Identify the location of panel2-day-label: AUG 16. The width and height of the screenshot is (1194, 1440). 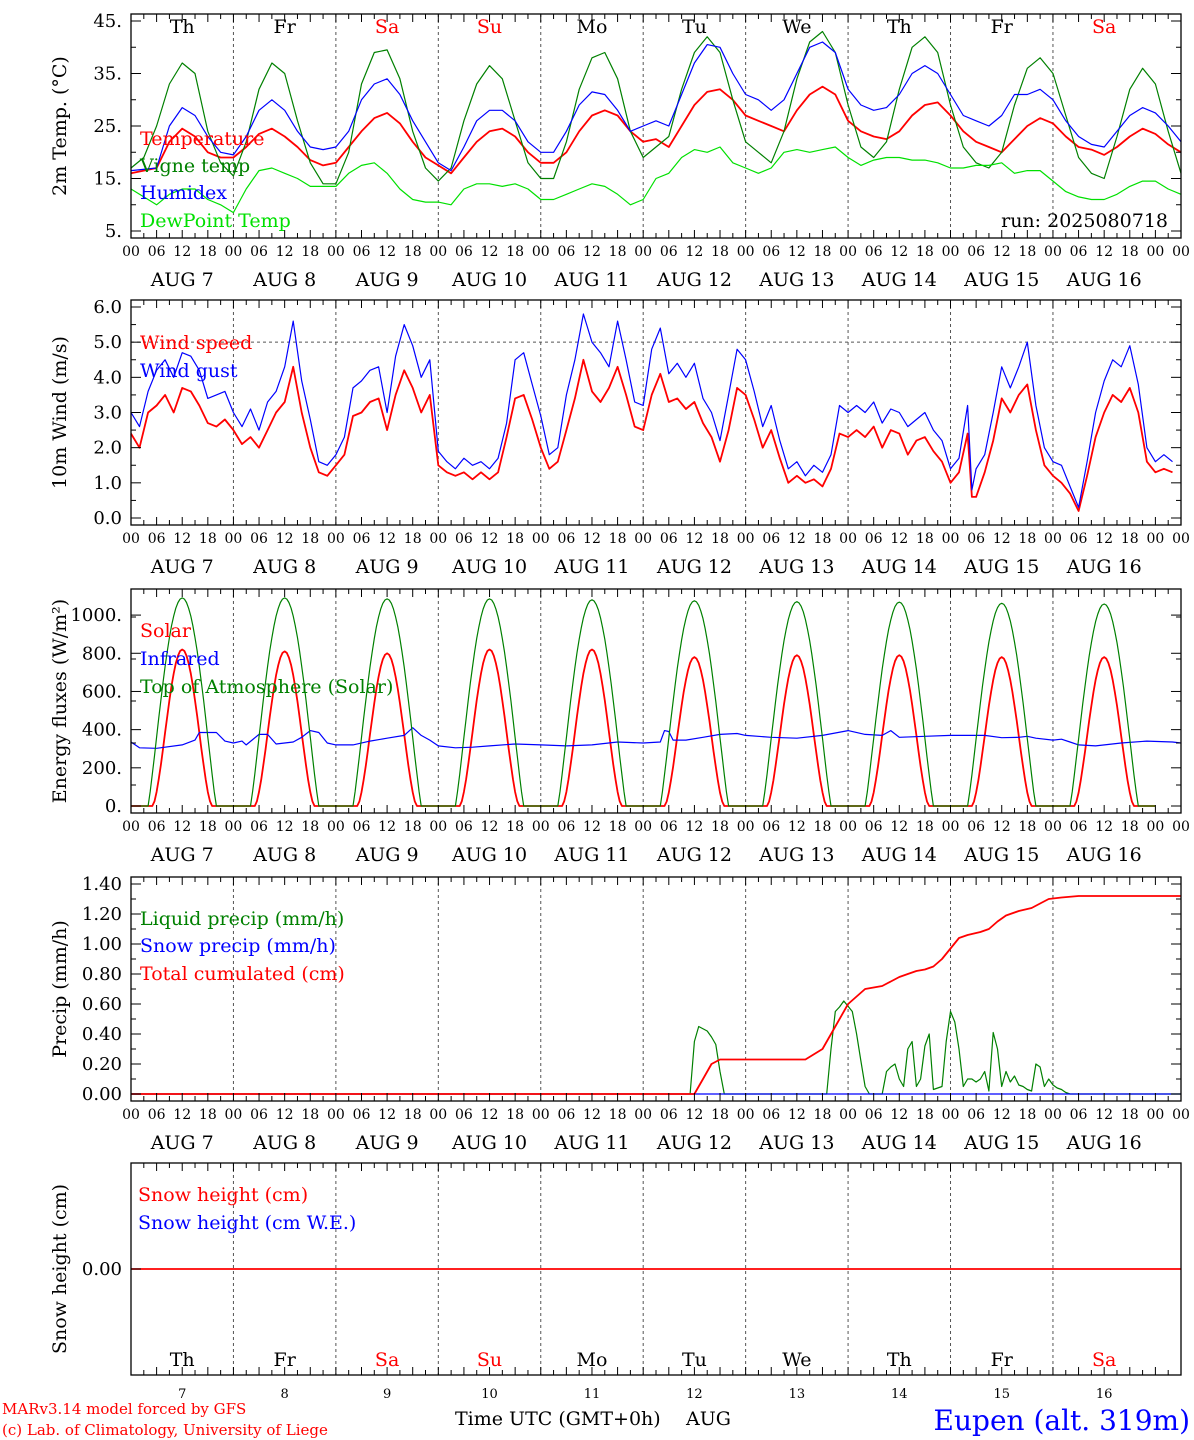
(1104, 567).